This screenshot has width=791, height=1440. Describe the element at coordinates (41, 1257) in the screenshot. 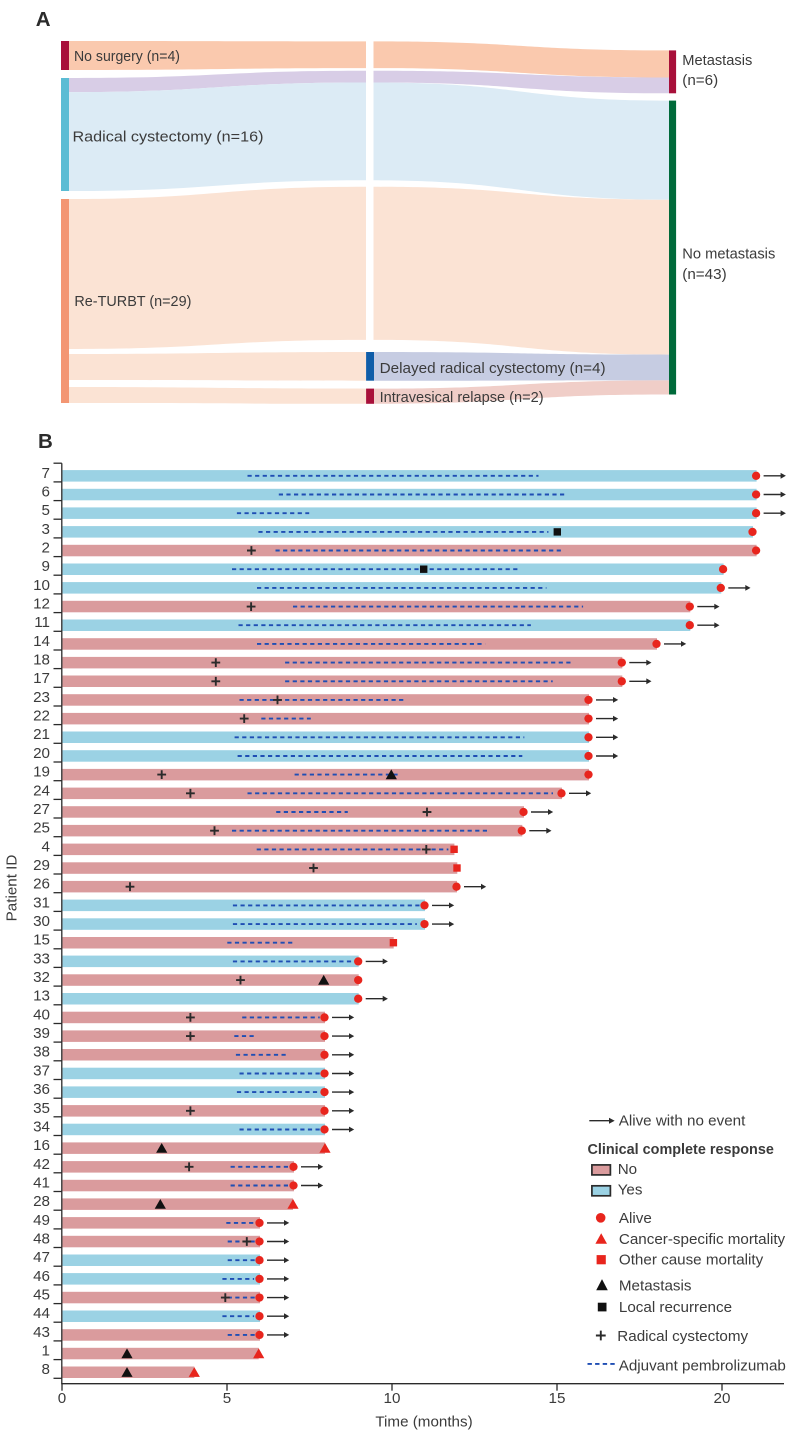

I see `svg-text: 47` at that location.